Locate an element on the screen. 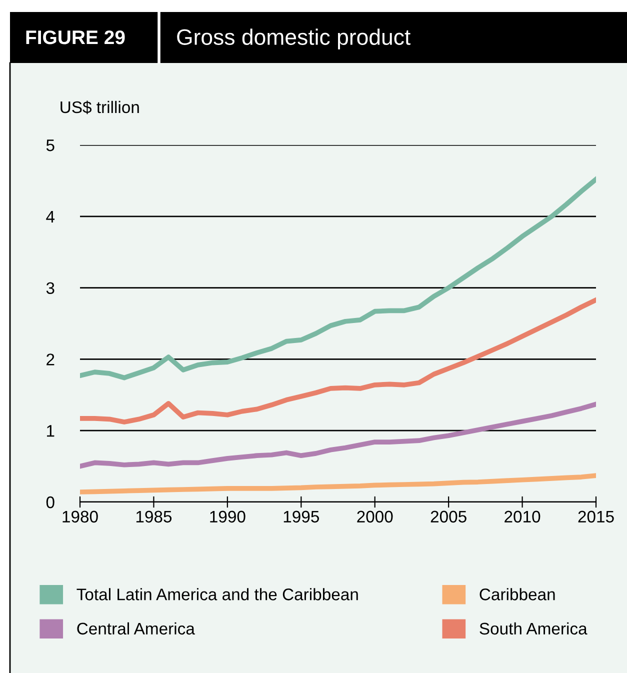  chart-title: Gross domestic product is located at coordinates (293, 39).